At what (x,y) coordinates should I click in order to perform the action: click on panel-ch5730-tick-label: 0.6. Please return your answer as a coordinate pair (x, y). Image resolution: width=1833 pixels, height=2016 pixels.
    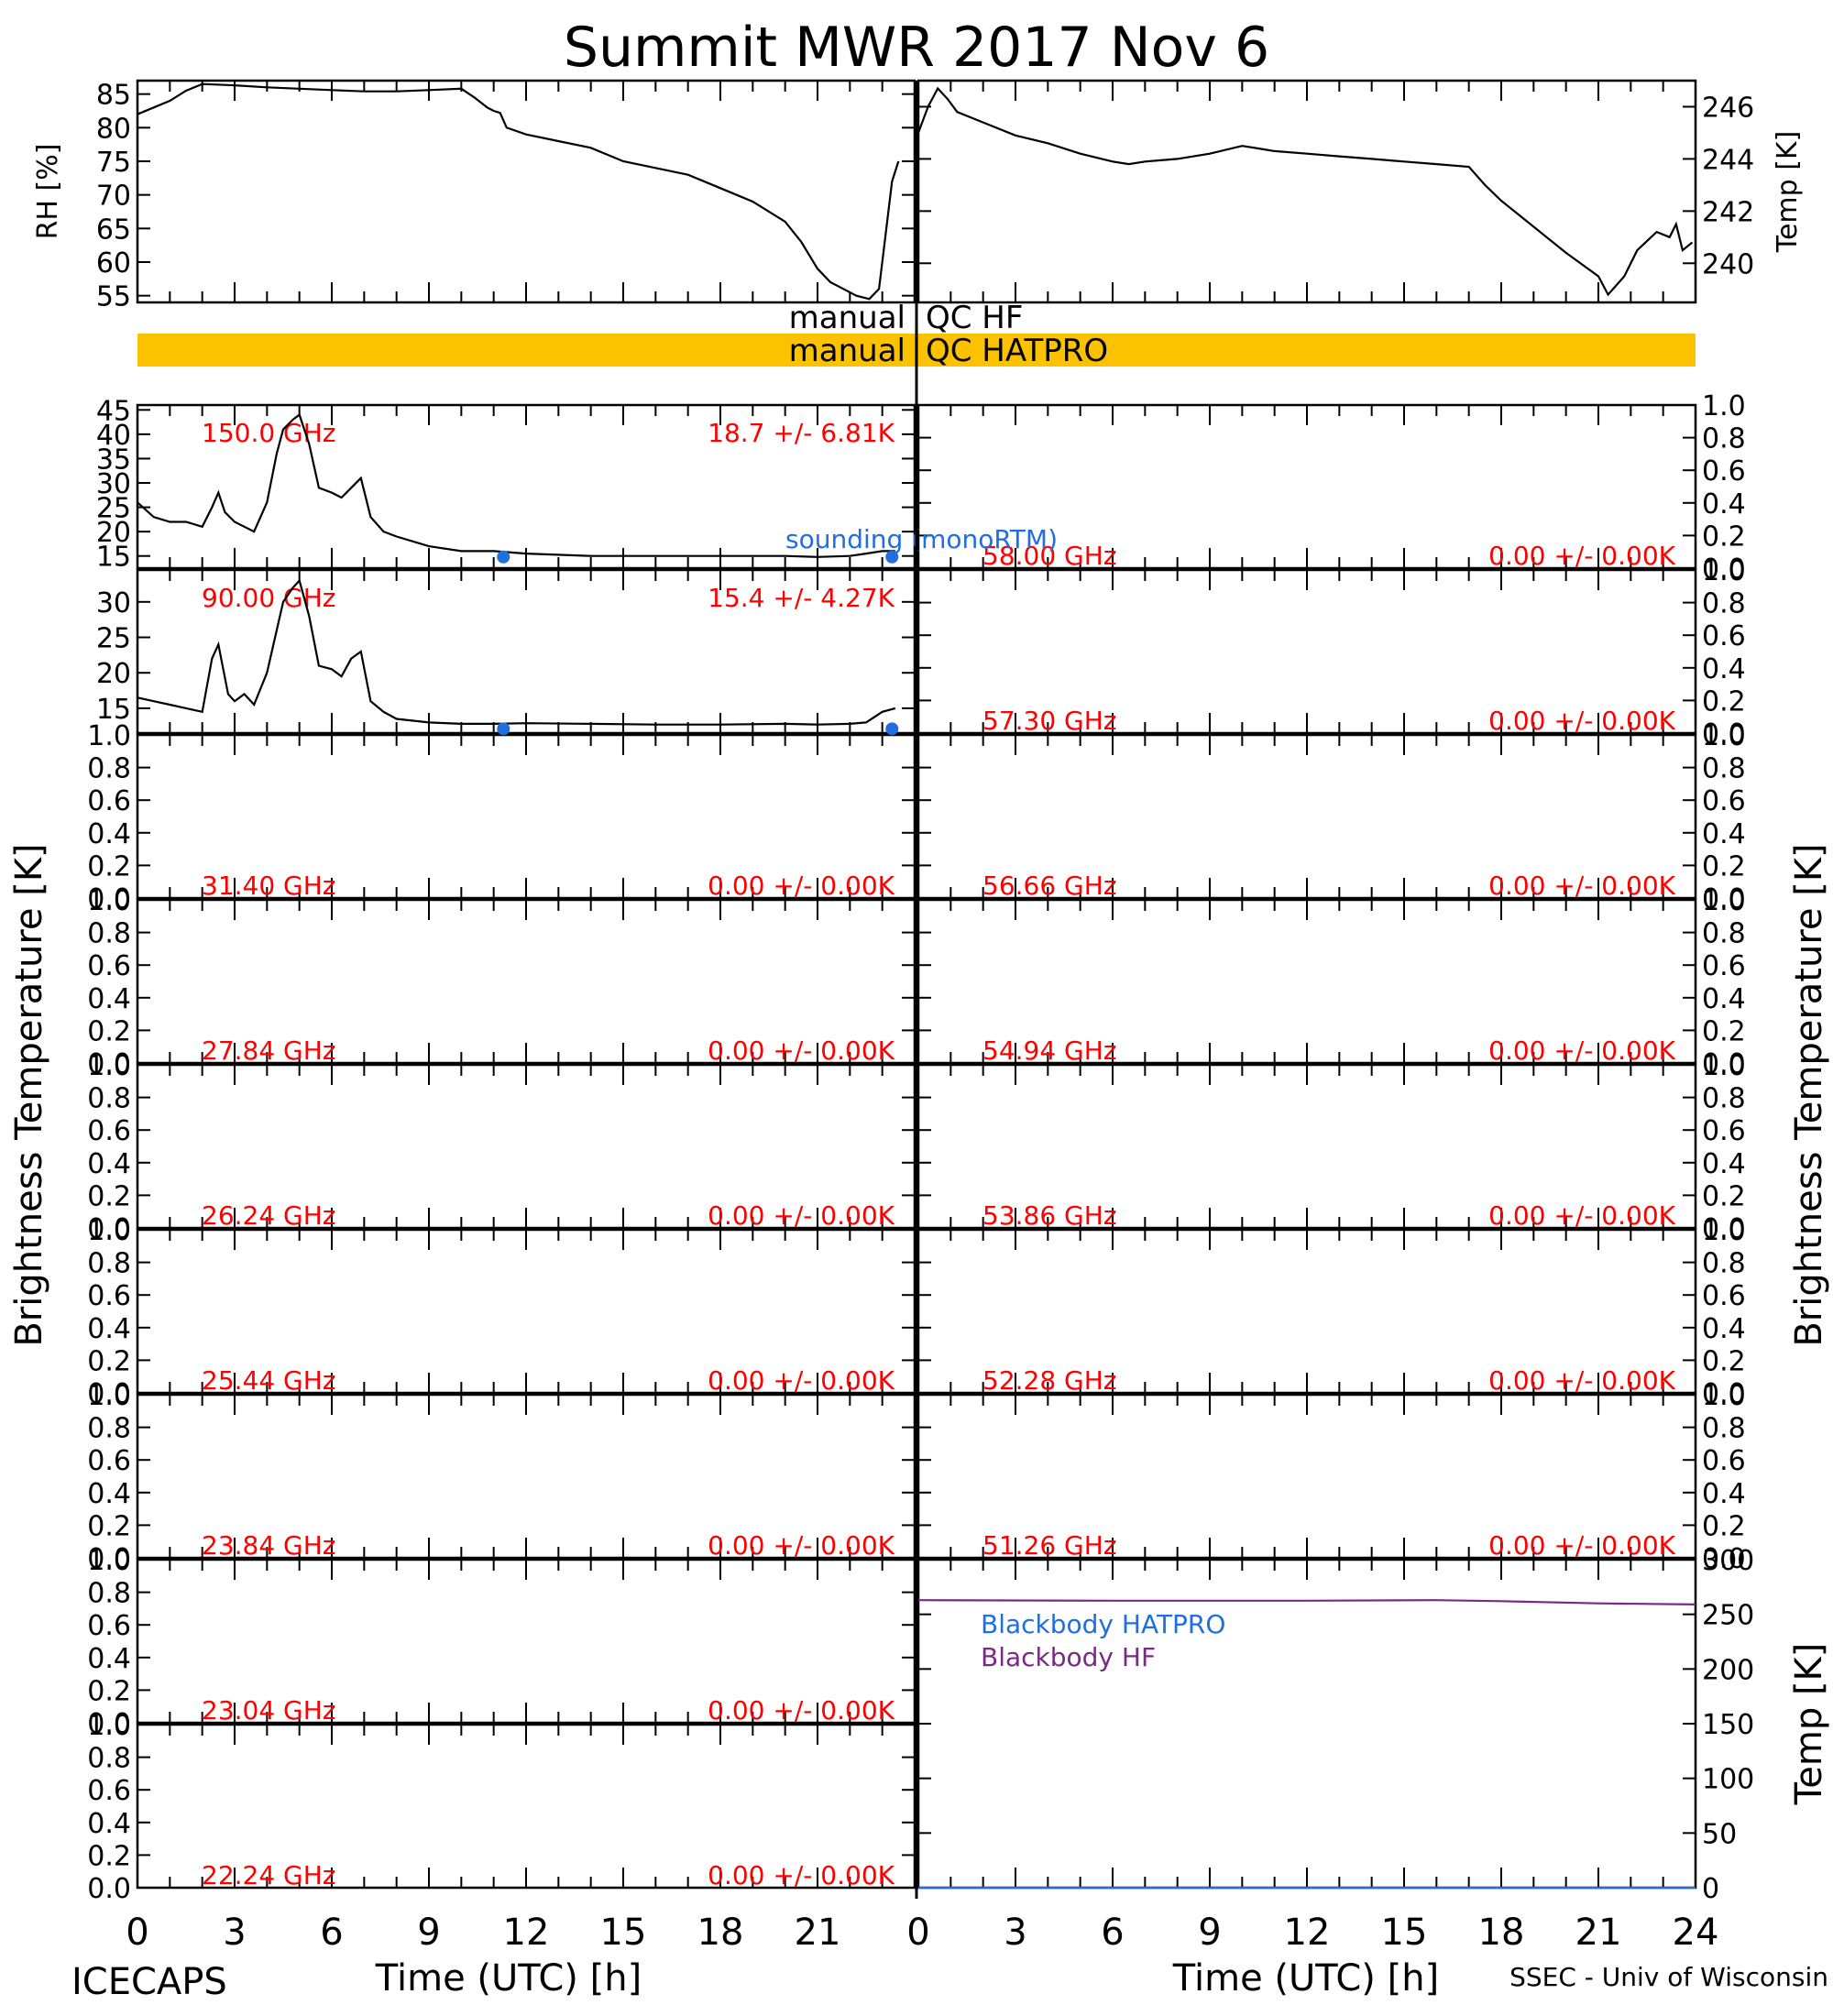
    Looking at the image, I should click on (1724, 636).